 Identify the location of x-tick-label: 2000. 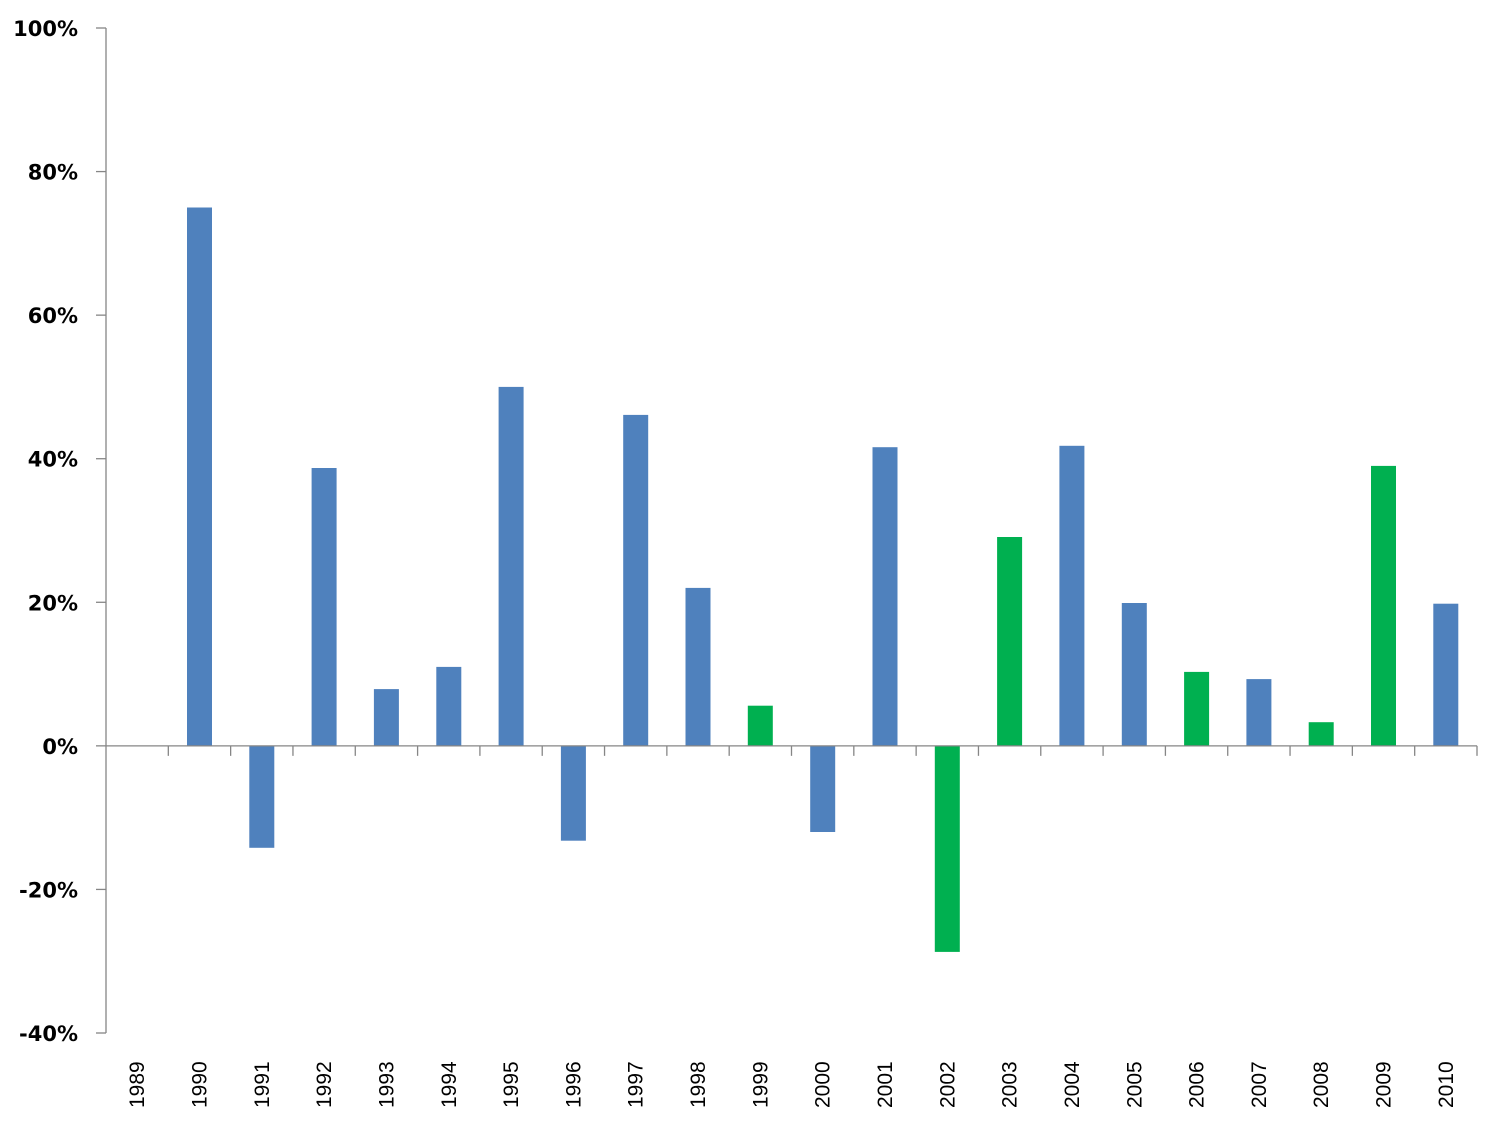
(823, 1084).